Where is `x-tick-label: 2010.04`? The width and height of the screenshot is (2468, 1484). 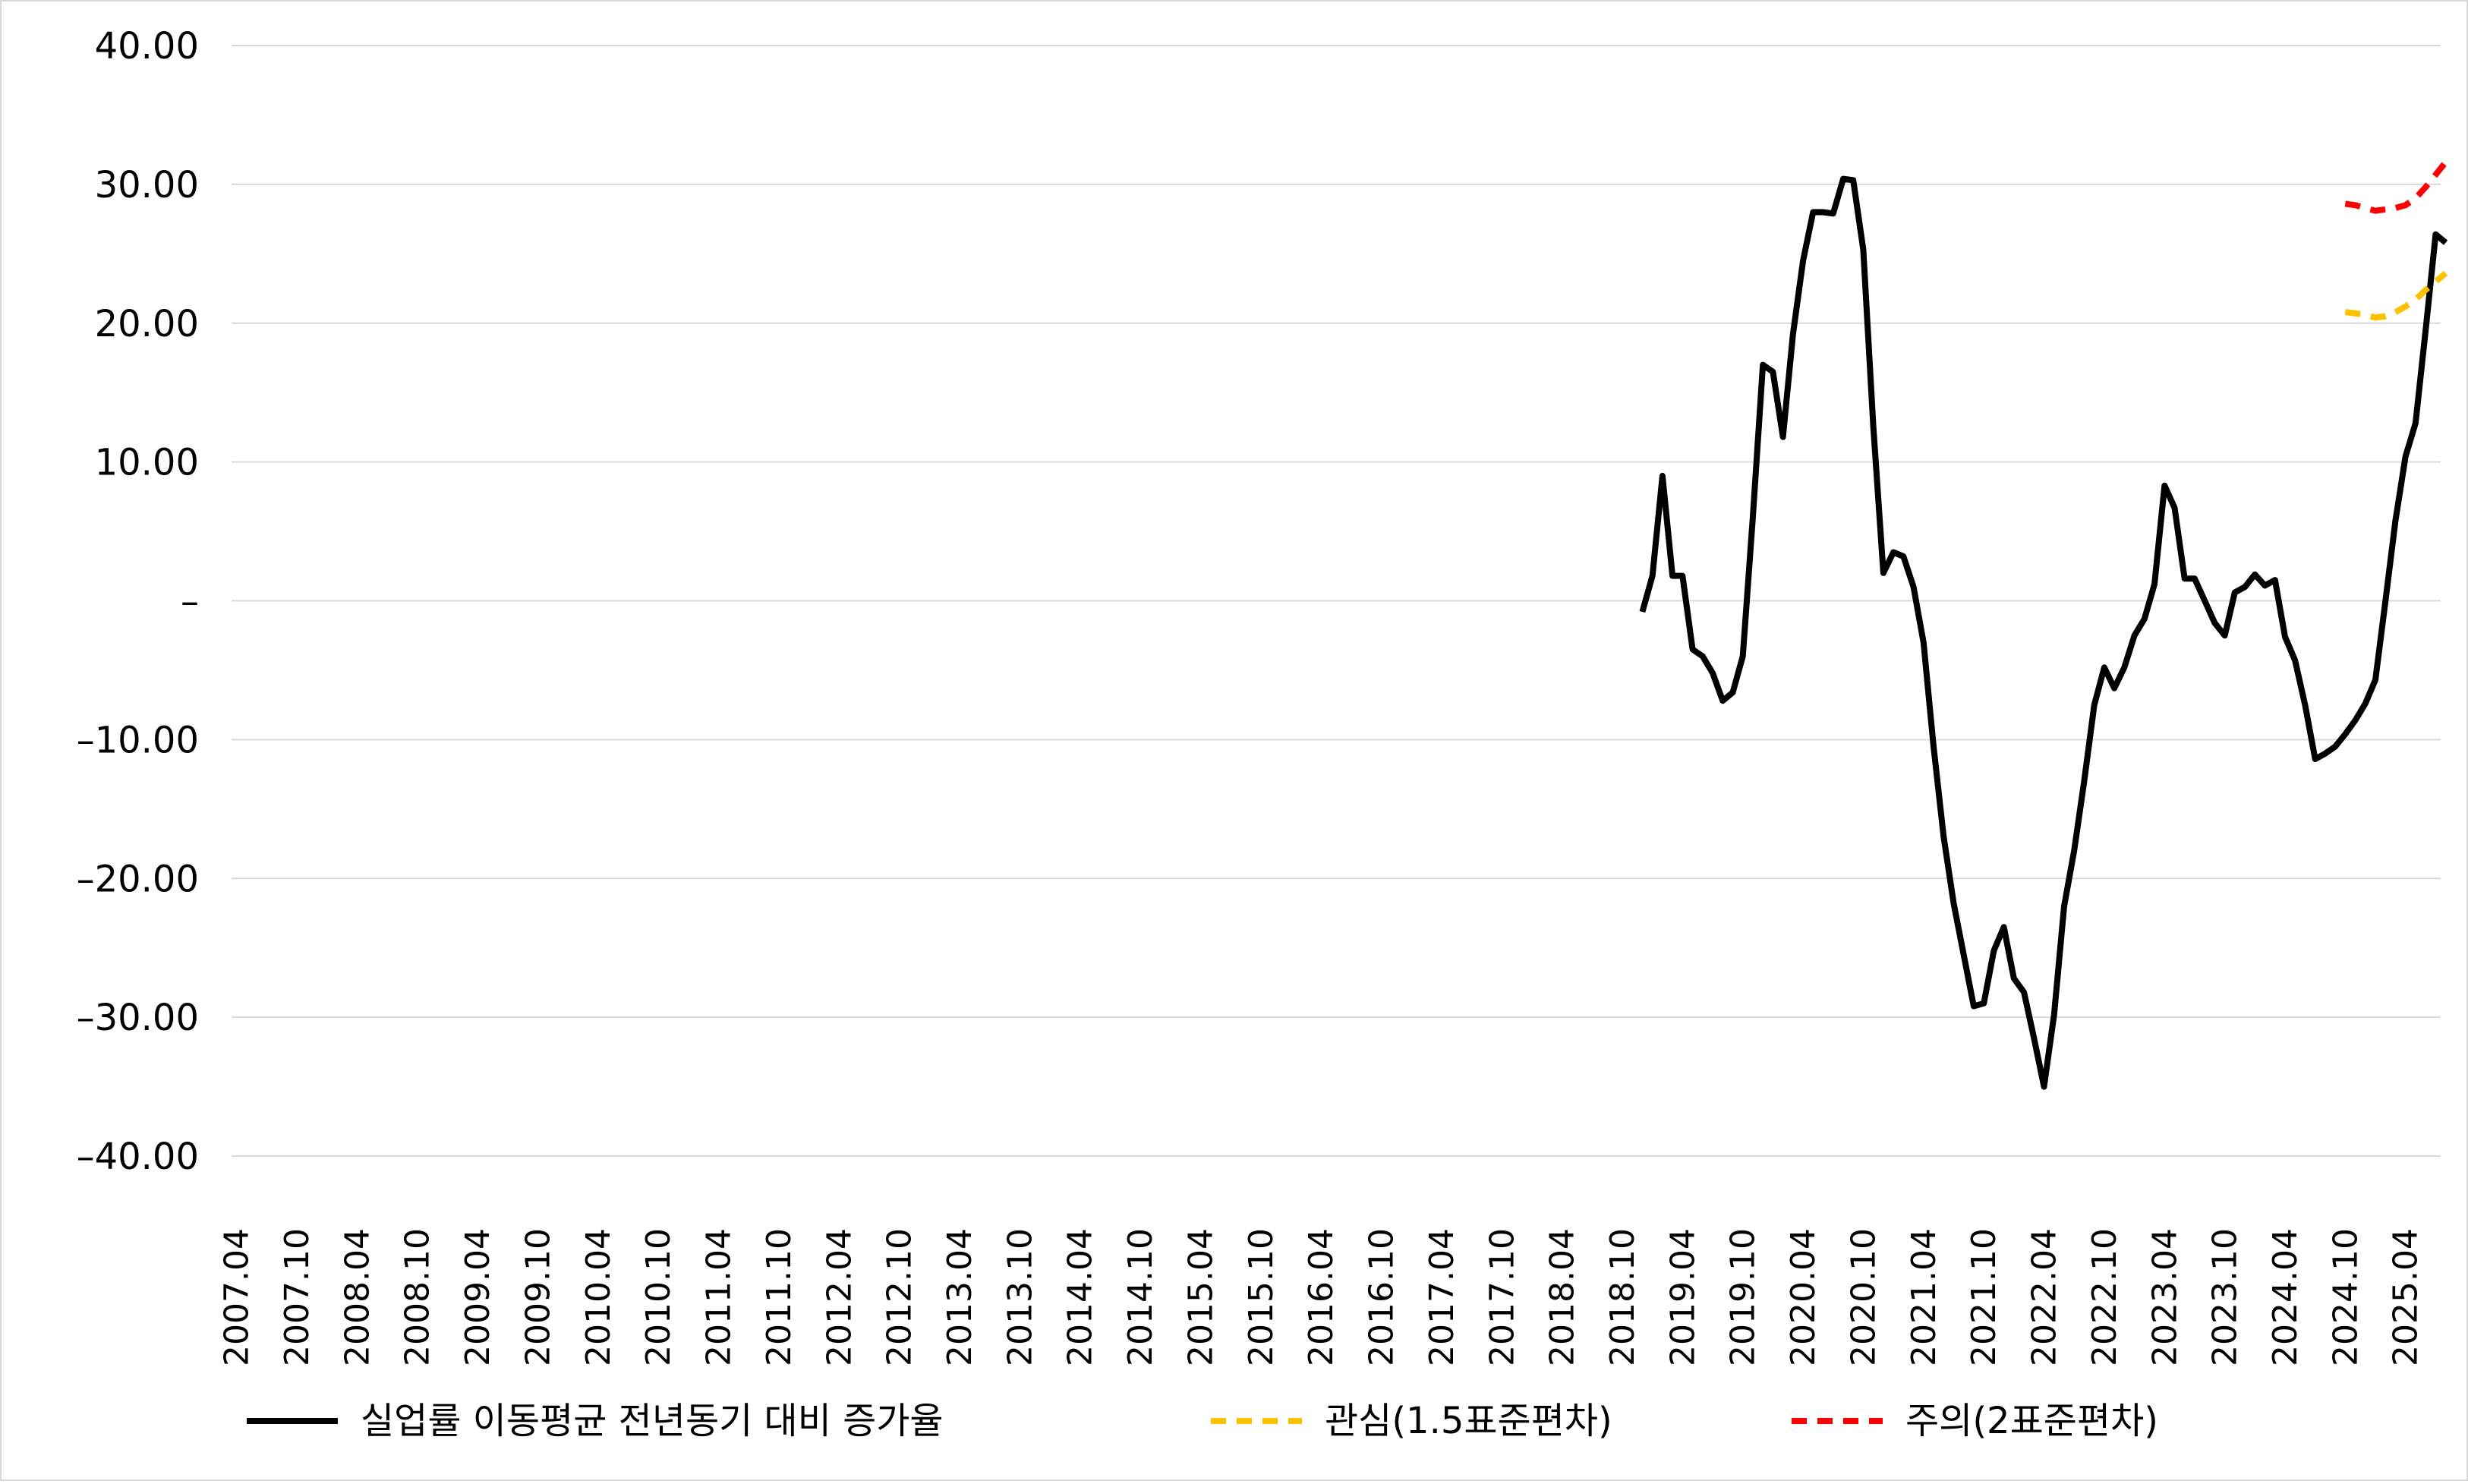
x-tick-label: 2010.04 is located at coordinates (598, 1297).